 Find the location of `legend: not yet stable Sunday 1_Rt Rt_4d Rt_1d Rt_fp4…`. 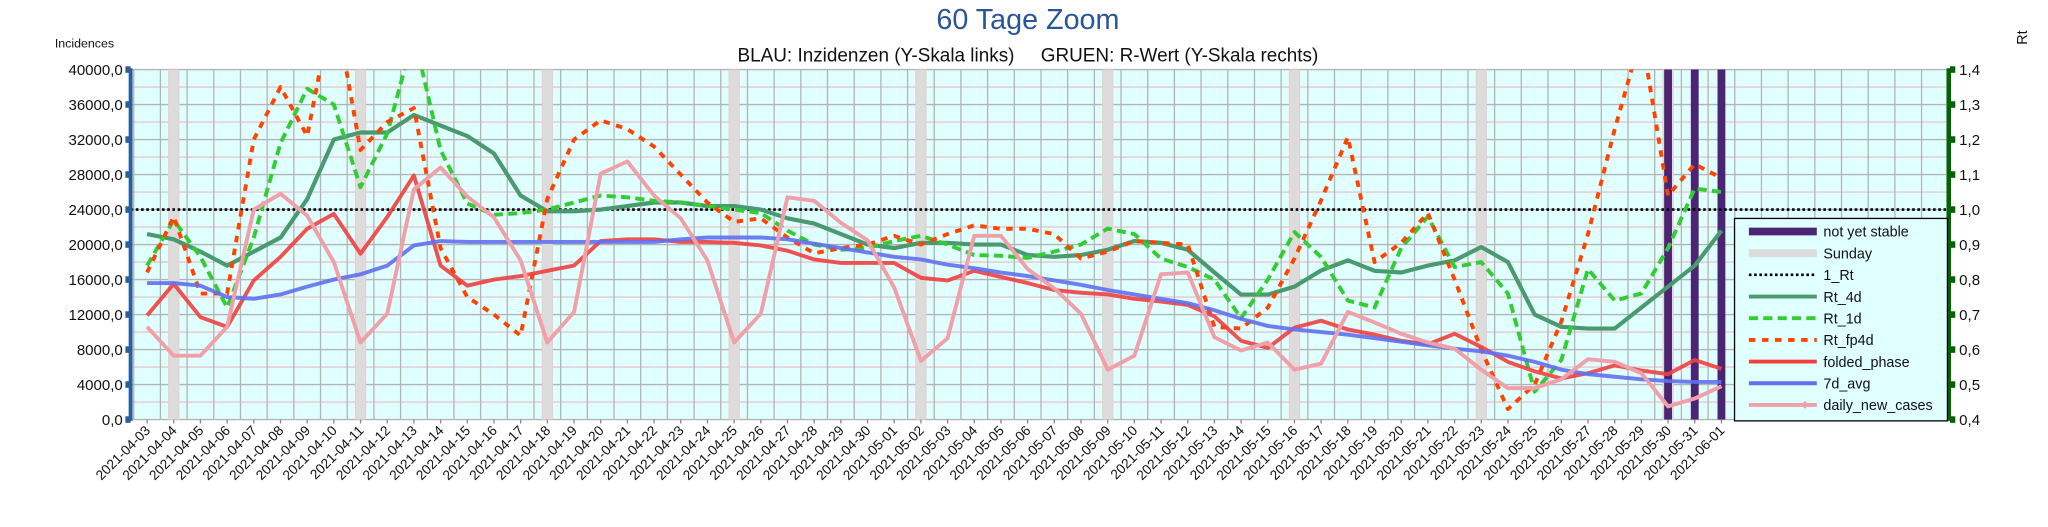

legend: not yet stable Sunday 1_Rt Rt_4d Rt_1d Rt_fp4… is located at coordinates (1841, 319).